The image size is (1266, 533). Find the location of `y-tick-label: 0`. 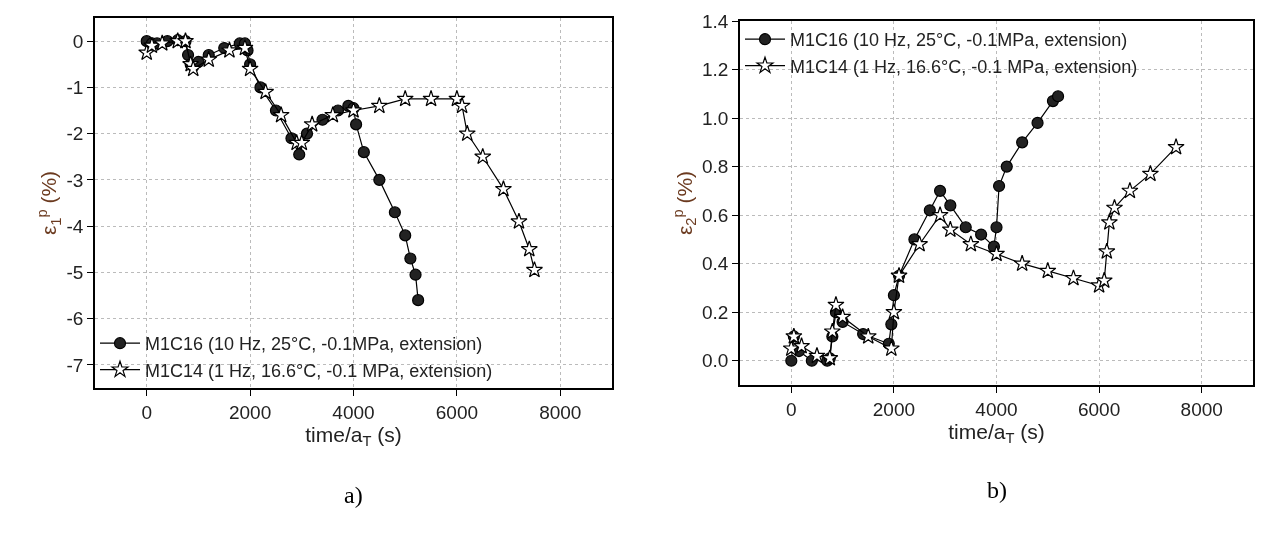

y-tick-label: 0 is located at coordinates (78, 41).